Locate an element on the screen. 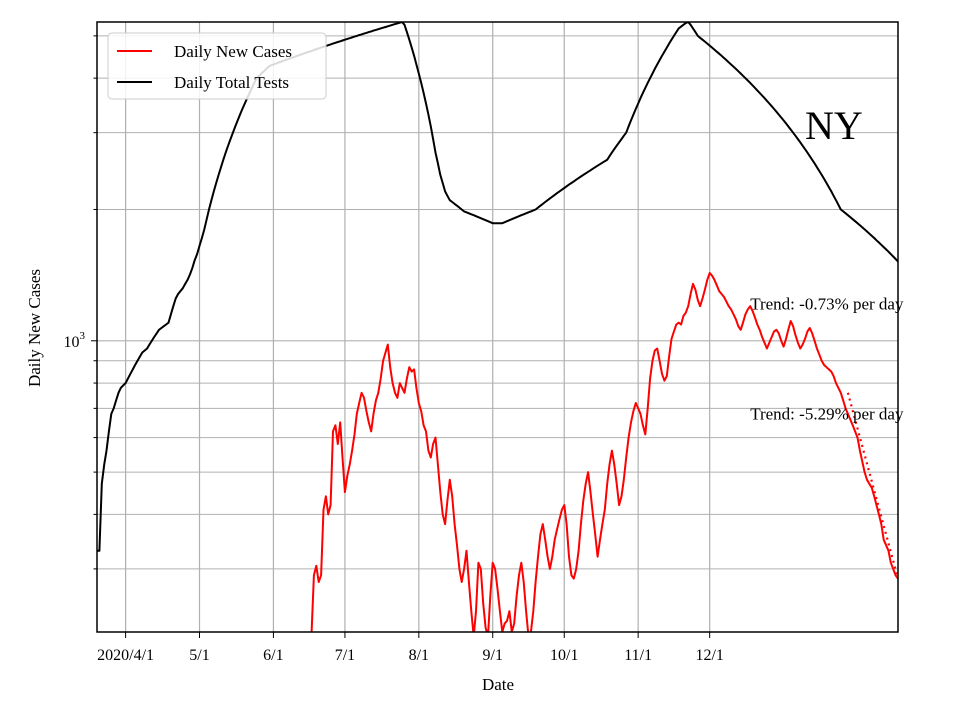  state-label: NY is located at coordinates (834, 125).